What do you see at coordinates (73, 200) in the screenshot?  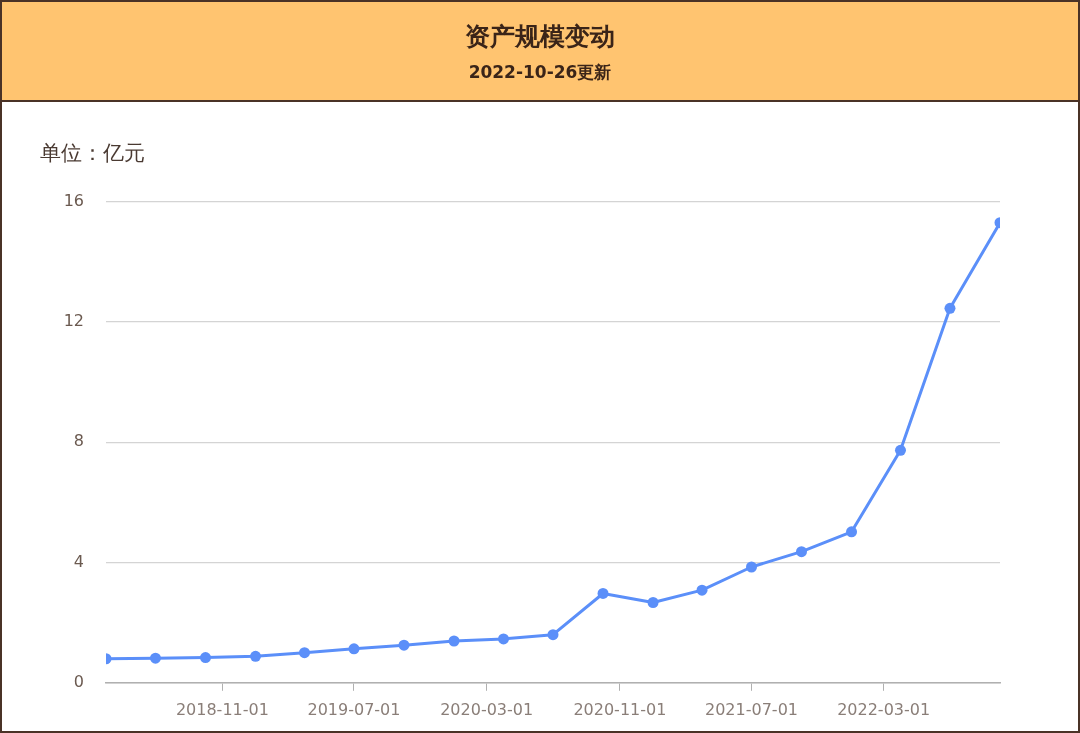 I see `y-tick-label: 16` at bounding box center [73, 200].